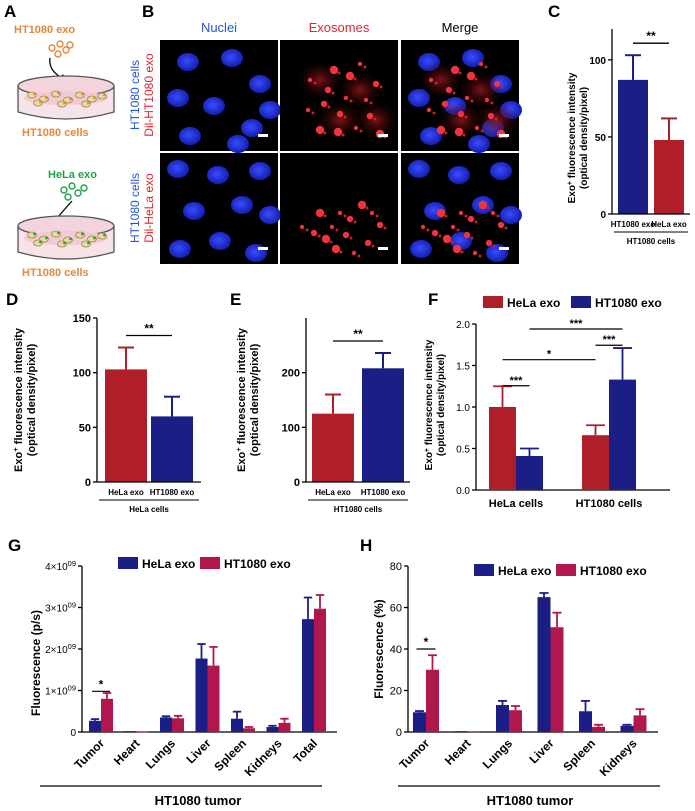 This screenshot has height=811, width=695. What do you see at coordinates (219, 27) in the screenshot?
I see `column-header: Nuclei` at bounding box center [219, 27].